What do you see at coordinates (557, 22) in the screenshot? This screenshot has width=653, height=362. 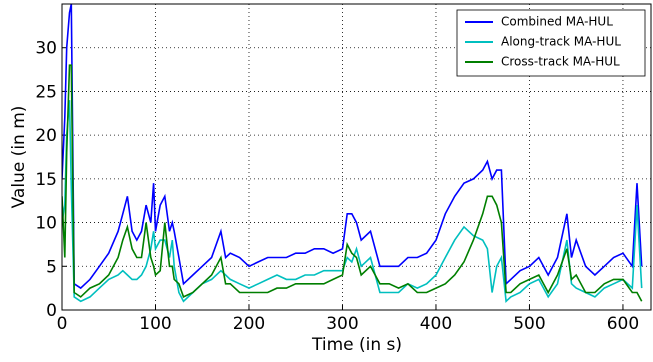 I see `legend-label: Combined MA-HUL` at bounding box center [557, 22].